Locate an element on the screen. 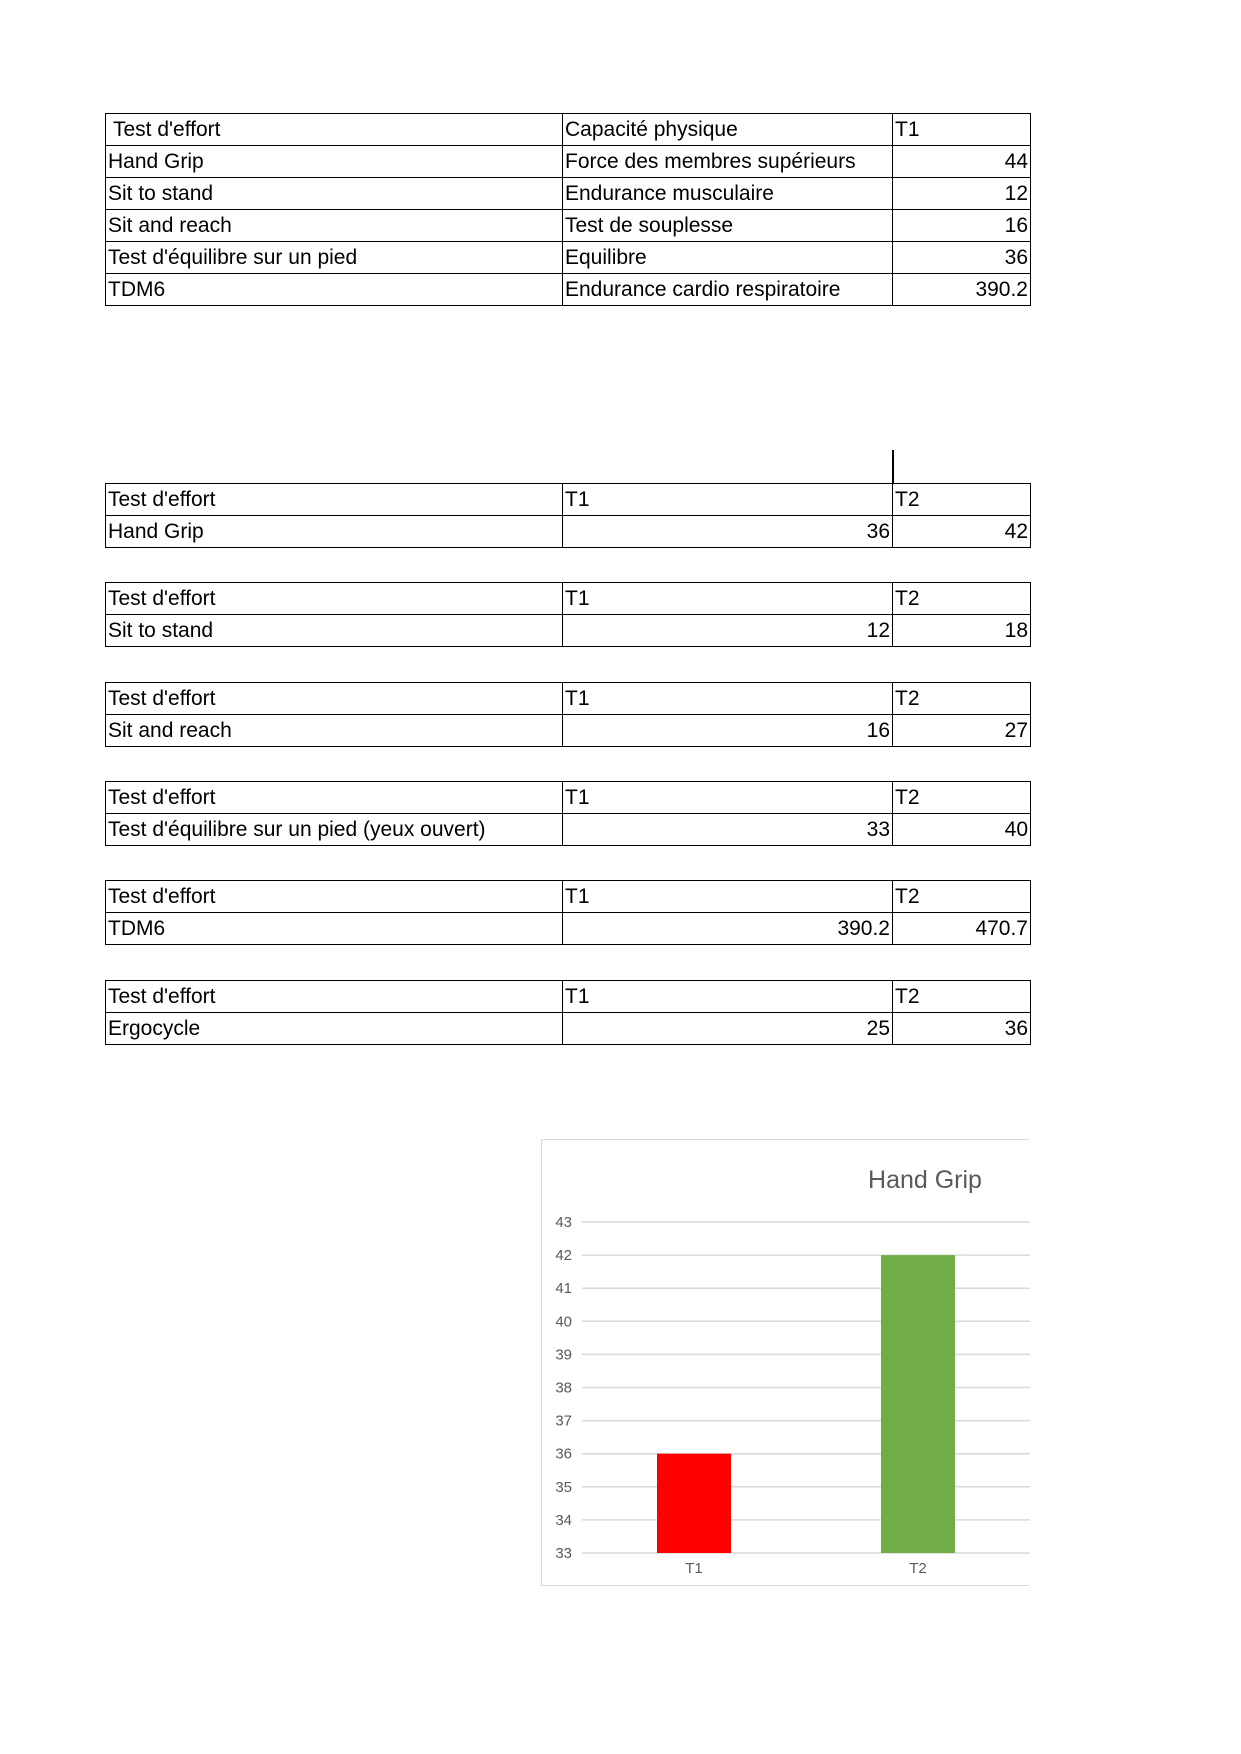 Image resolution: width=1241 pixels, height=1754 pixels. header-cell: Capacité physique is located at coordinates (727, 129).